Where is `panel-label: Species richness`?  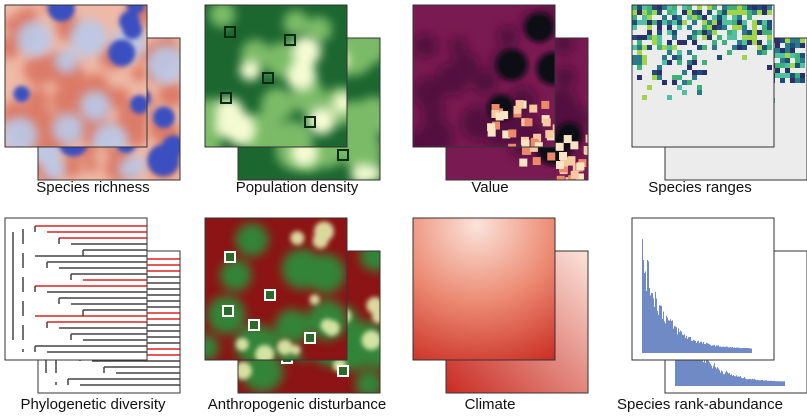
panel-label: Species richness is located at coordinates (92, 187).